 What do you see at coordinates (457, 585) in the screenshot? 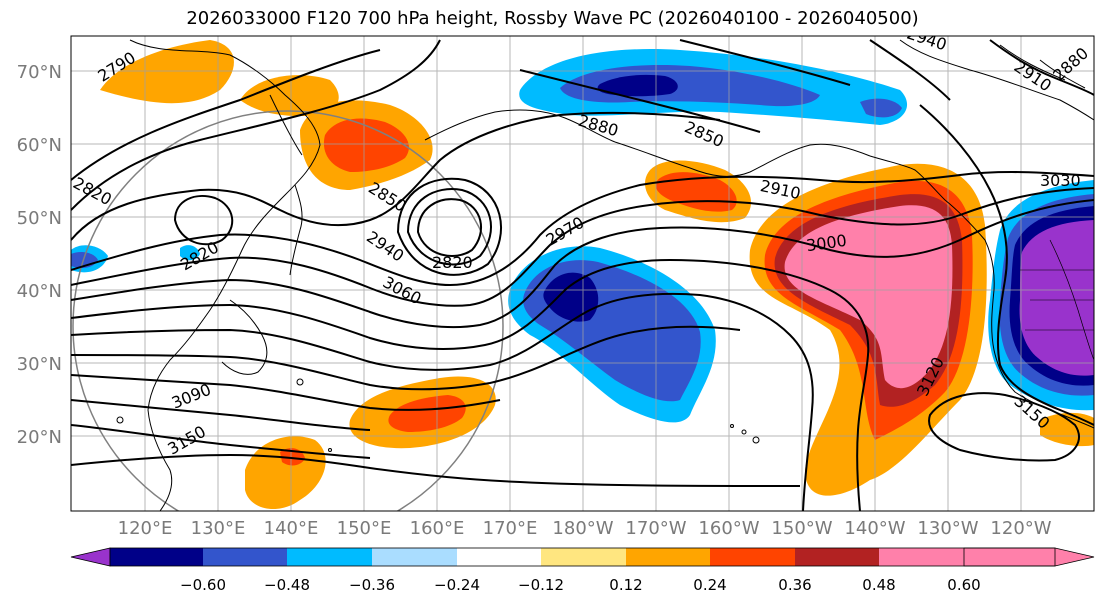
I see `colorbar-tick: −0.24` at bounding box center [457, 585].